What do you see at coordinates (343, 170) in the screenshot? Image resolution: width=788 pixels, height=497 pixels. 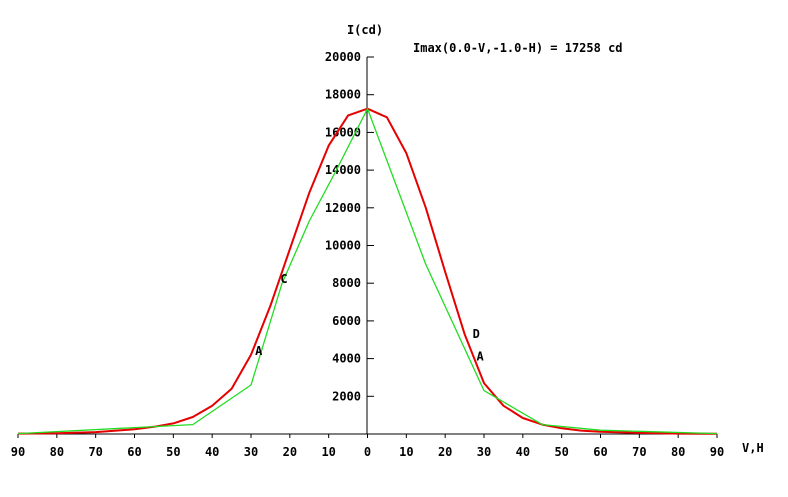 I see `y-tick-label: 14000` at bounding box center [343, 170].